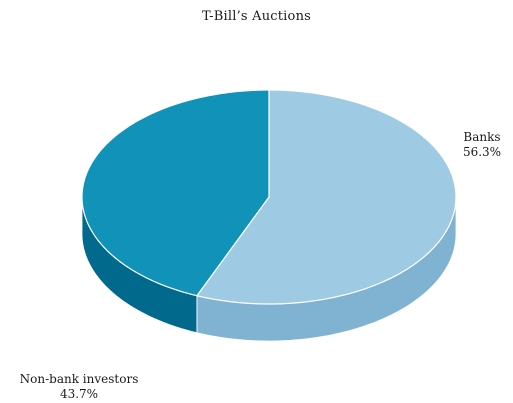 The height and width of the screenshot is (403, 513). I want to click on slice-value-banks: 56.3%, so click(482, 152).